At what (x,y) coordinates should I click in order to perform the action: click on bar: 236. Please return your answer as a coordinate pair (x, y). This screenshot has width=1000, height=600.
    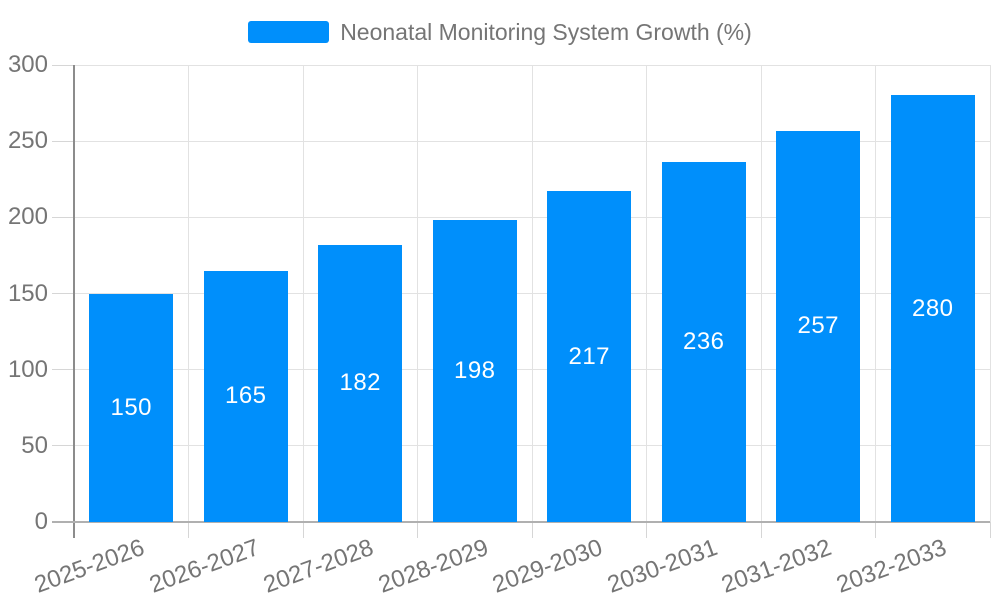
    Looking at the image, I should click on (703, 342).